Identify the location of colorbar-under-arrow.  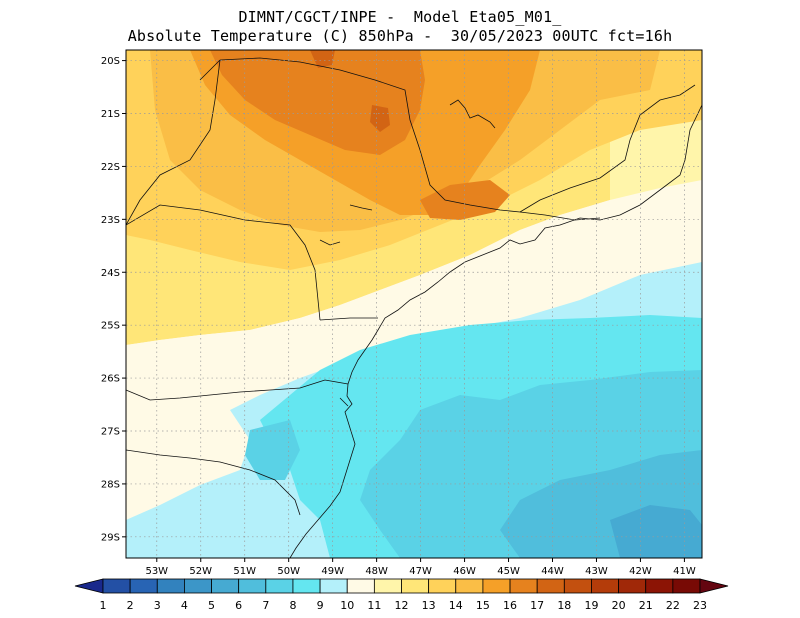
(89, 586).